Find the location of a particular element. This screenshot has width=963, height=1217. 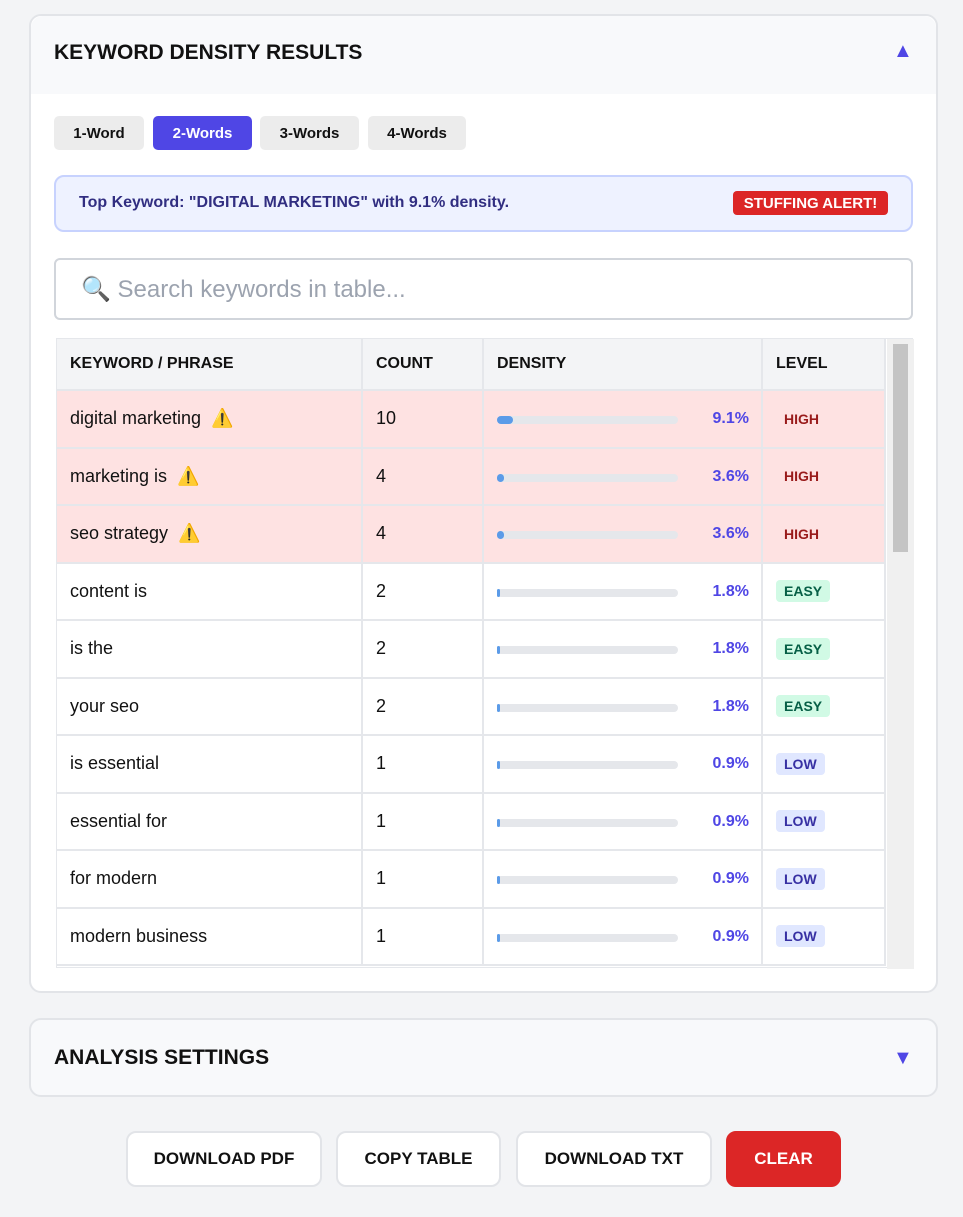

keyword: is essential is located at coordinates (115, 763).